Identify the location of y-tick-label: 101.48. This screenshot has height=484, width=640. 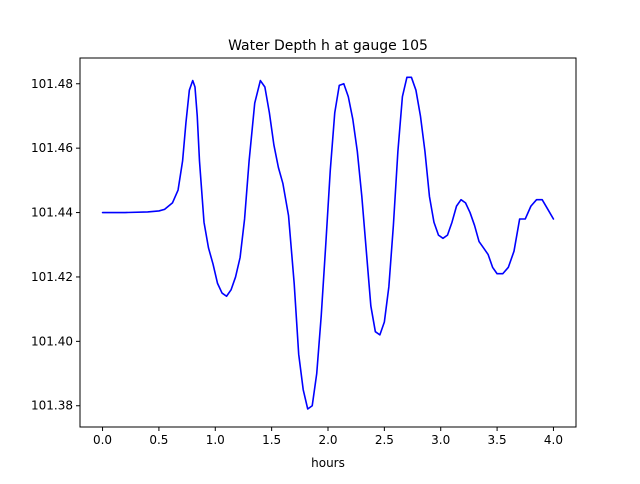
(52, 84).